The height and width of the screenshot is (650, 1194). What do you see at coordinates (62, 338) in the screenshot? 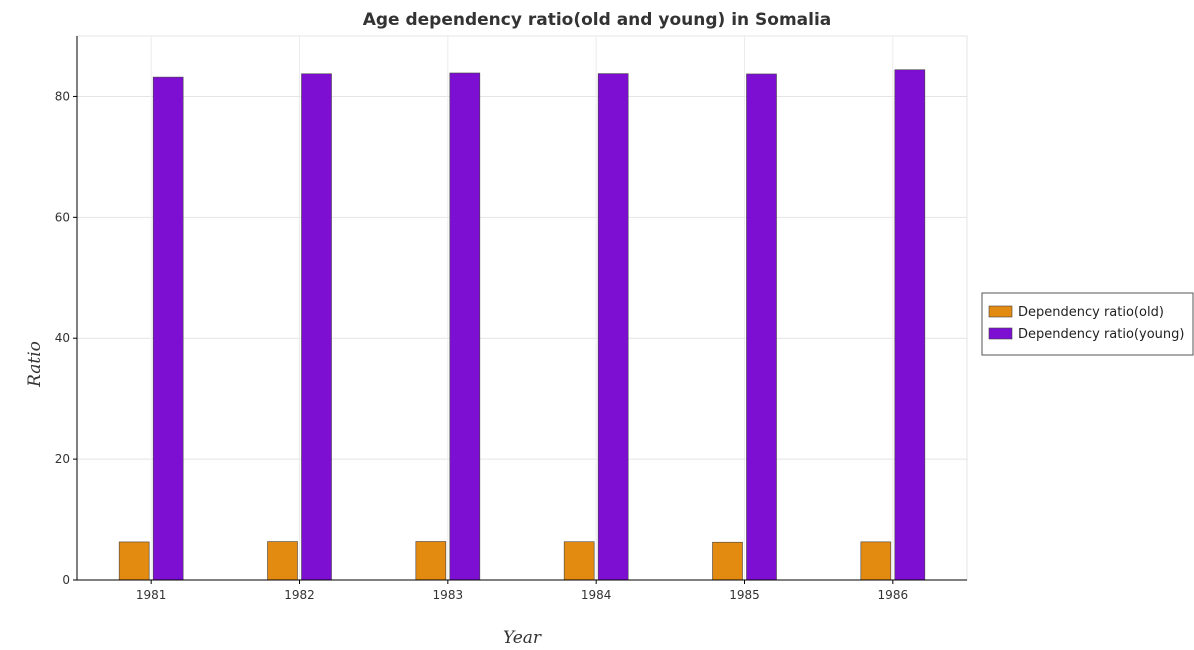
I see `y-tick-label: 40` at bounding box center [62, 338].